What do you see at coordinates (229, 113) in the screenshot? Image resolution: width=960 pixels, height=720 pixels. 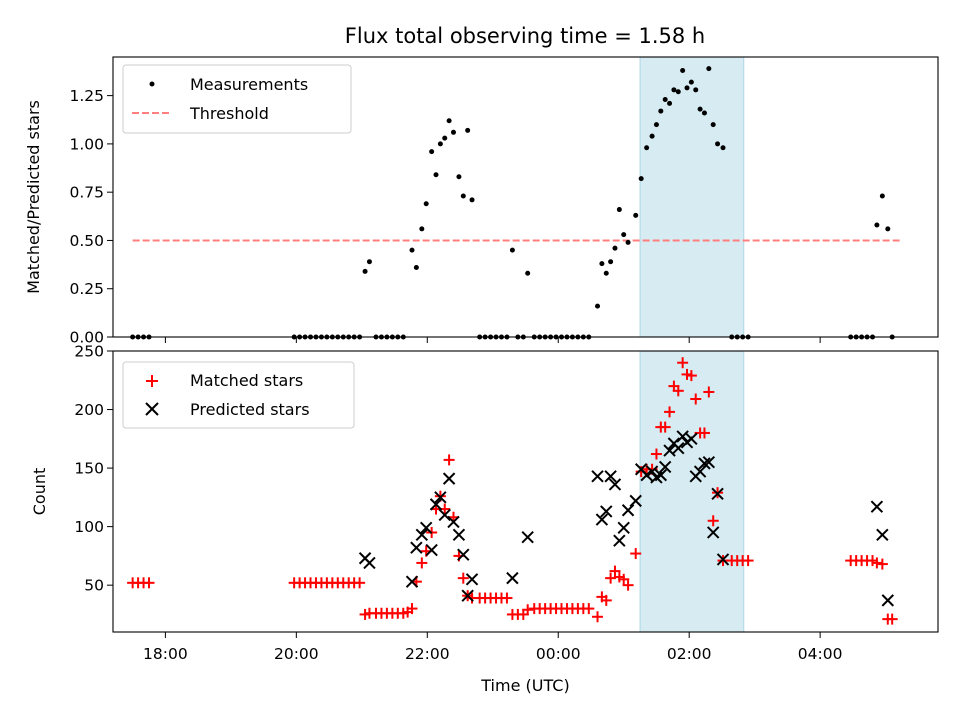 I see `legend-threshold-label: Threshold` at bounding box center [229, 113].